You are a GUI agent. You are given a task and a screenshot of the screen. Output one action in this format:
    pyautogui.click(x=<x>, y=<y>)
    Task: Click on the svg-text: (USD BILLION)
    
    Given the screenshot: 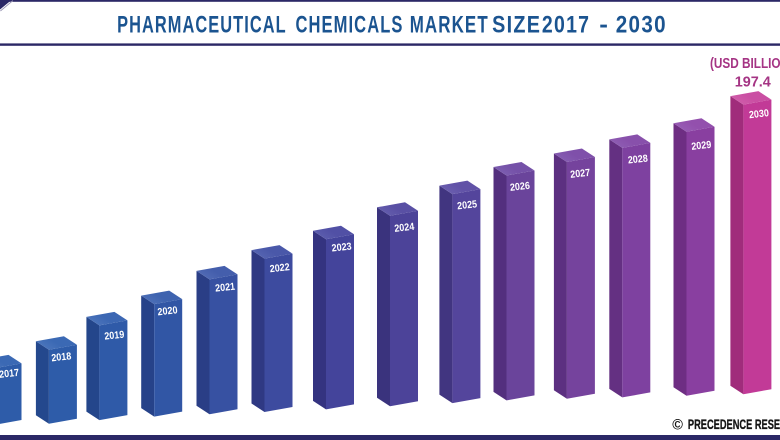 What is the action you would take?
    pyautogui.click(x=745, y=63)
    